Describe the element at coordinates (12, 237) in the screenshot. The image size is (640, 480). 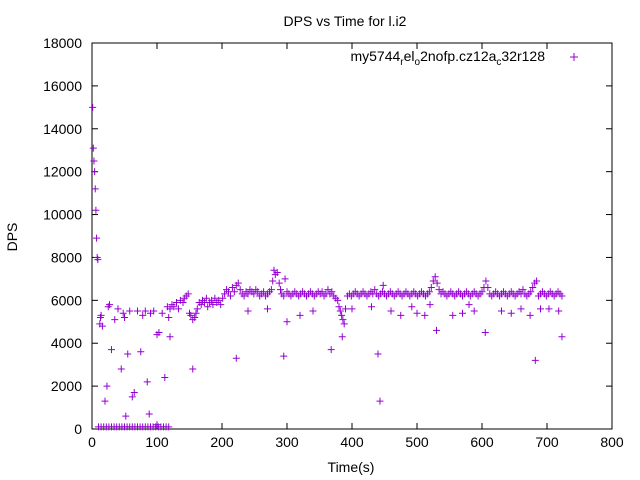
I see `y-axis-label: DPS` at that location.